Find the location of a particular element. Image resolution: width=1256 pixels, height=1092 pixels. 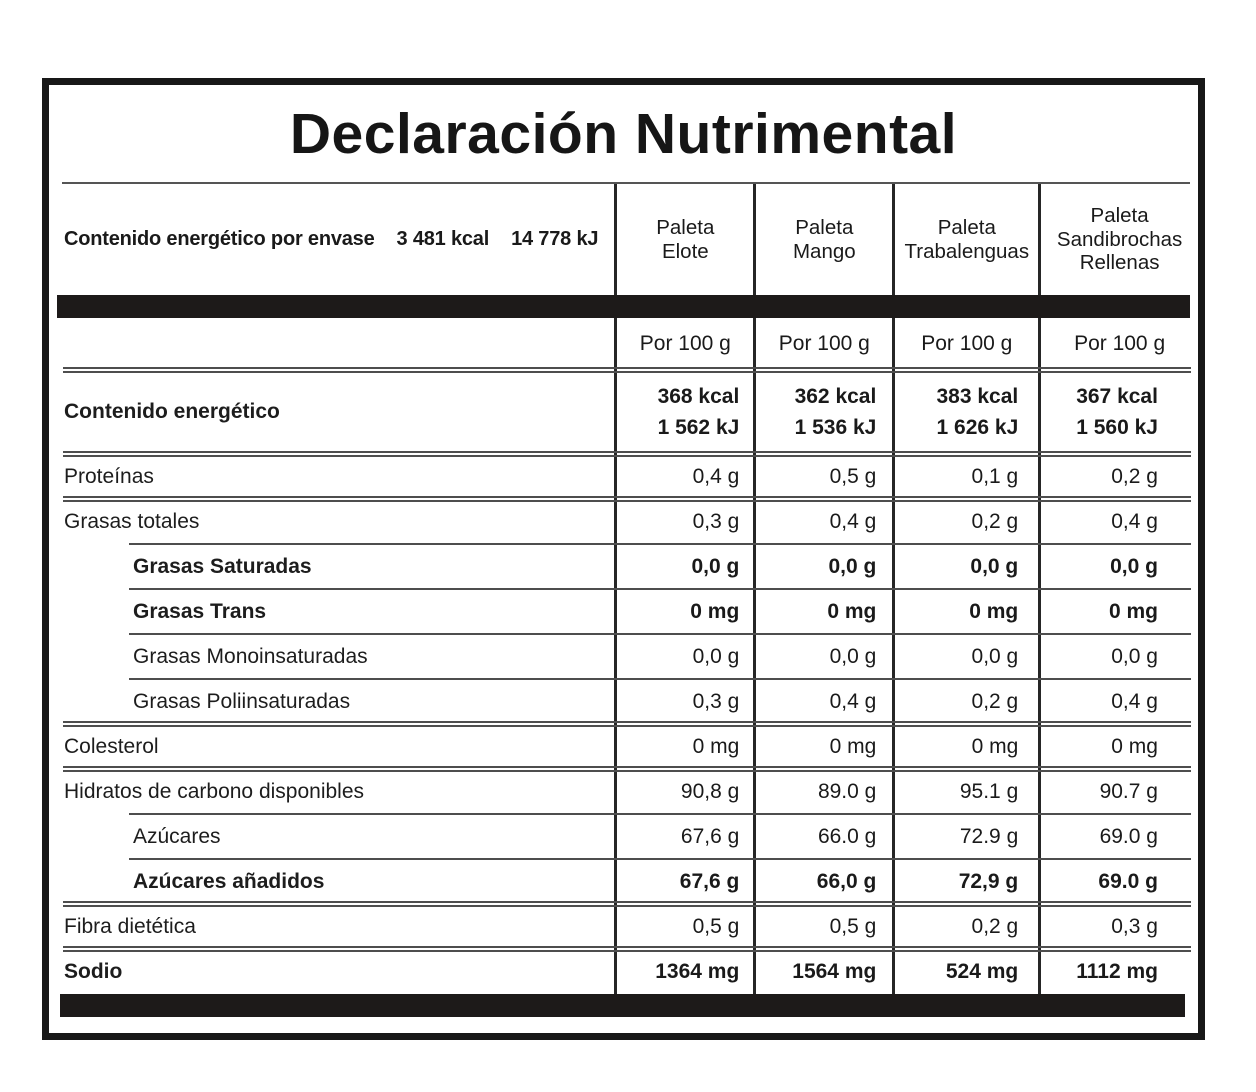

row-label: Proteínas is located at coordinates (109, 476).